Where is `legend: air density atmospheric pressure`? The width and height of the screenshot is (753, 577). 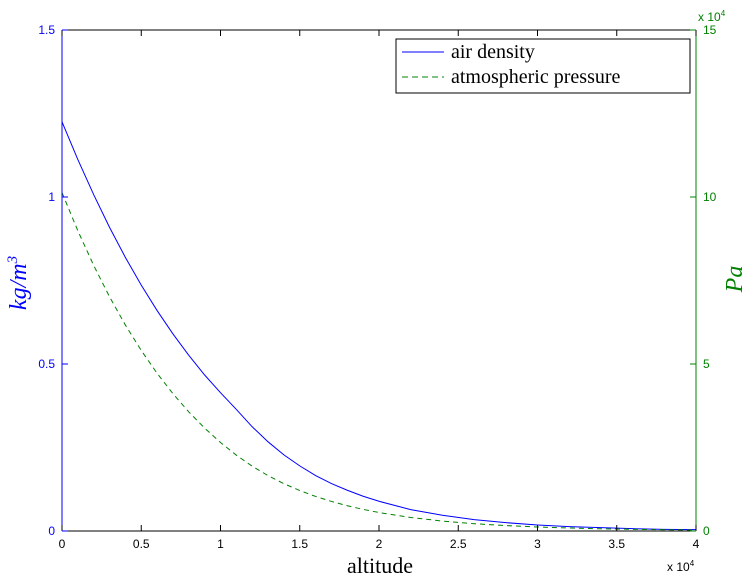
legend: air density atmospheric pressure is located at coordinates (543, 66).